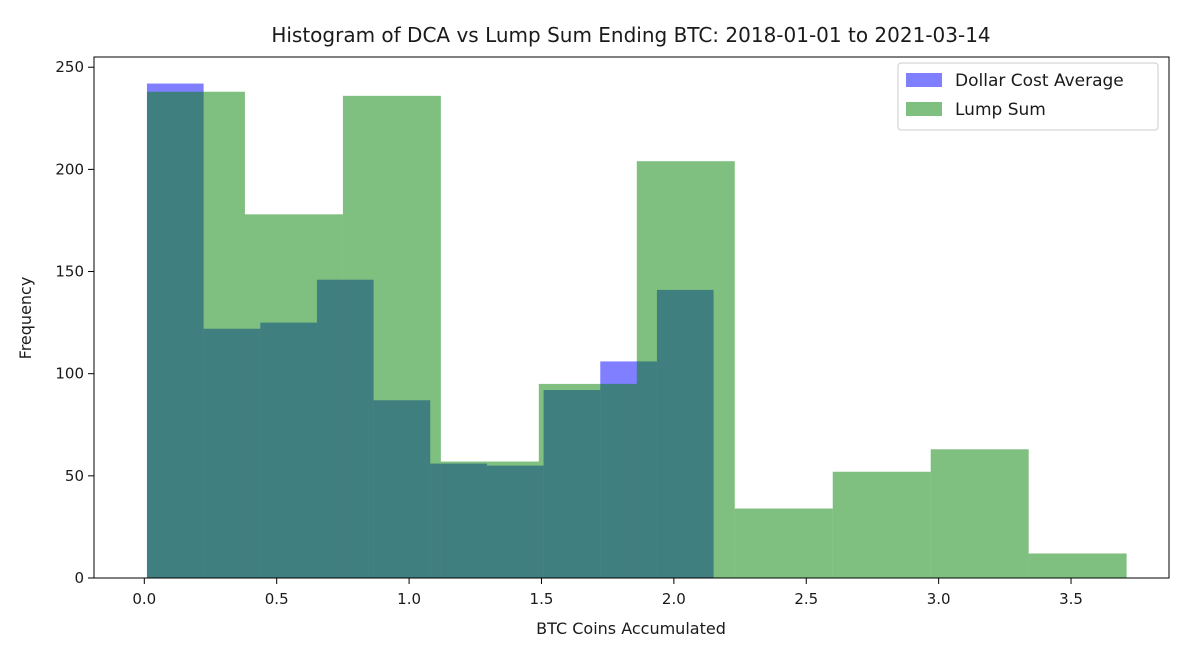 The width and height of the screenshot is (1200, 647). Describe the element at coordinates (806, 599) in the screenshot. I see `x-tick-label: 2.5` at that location.